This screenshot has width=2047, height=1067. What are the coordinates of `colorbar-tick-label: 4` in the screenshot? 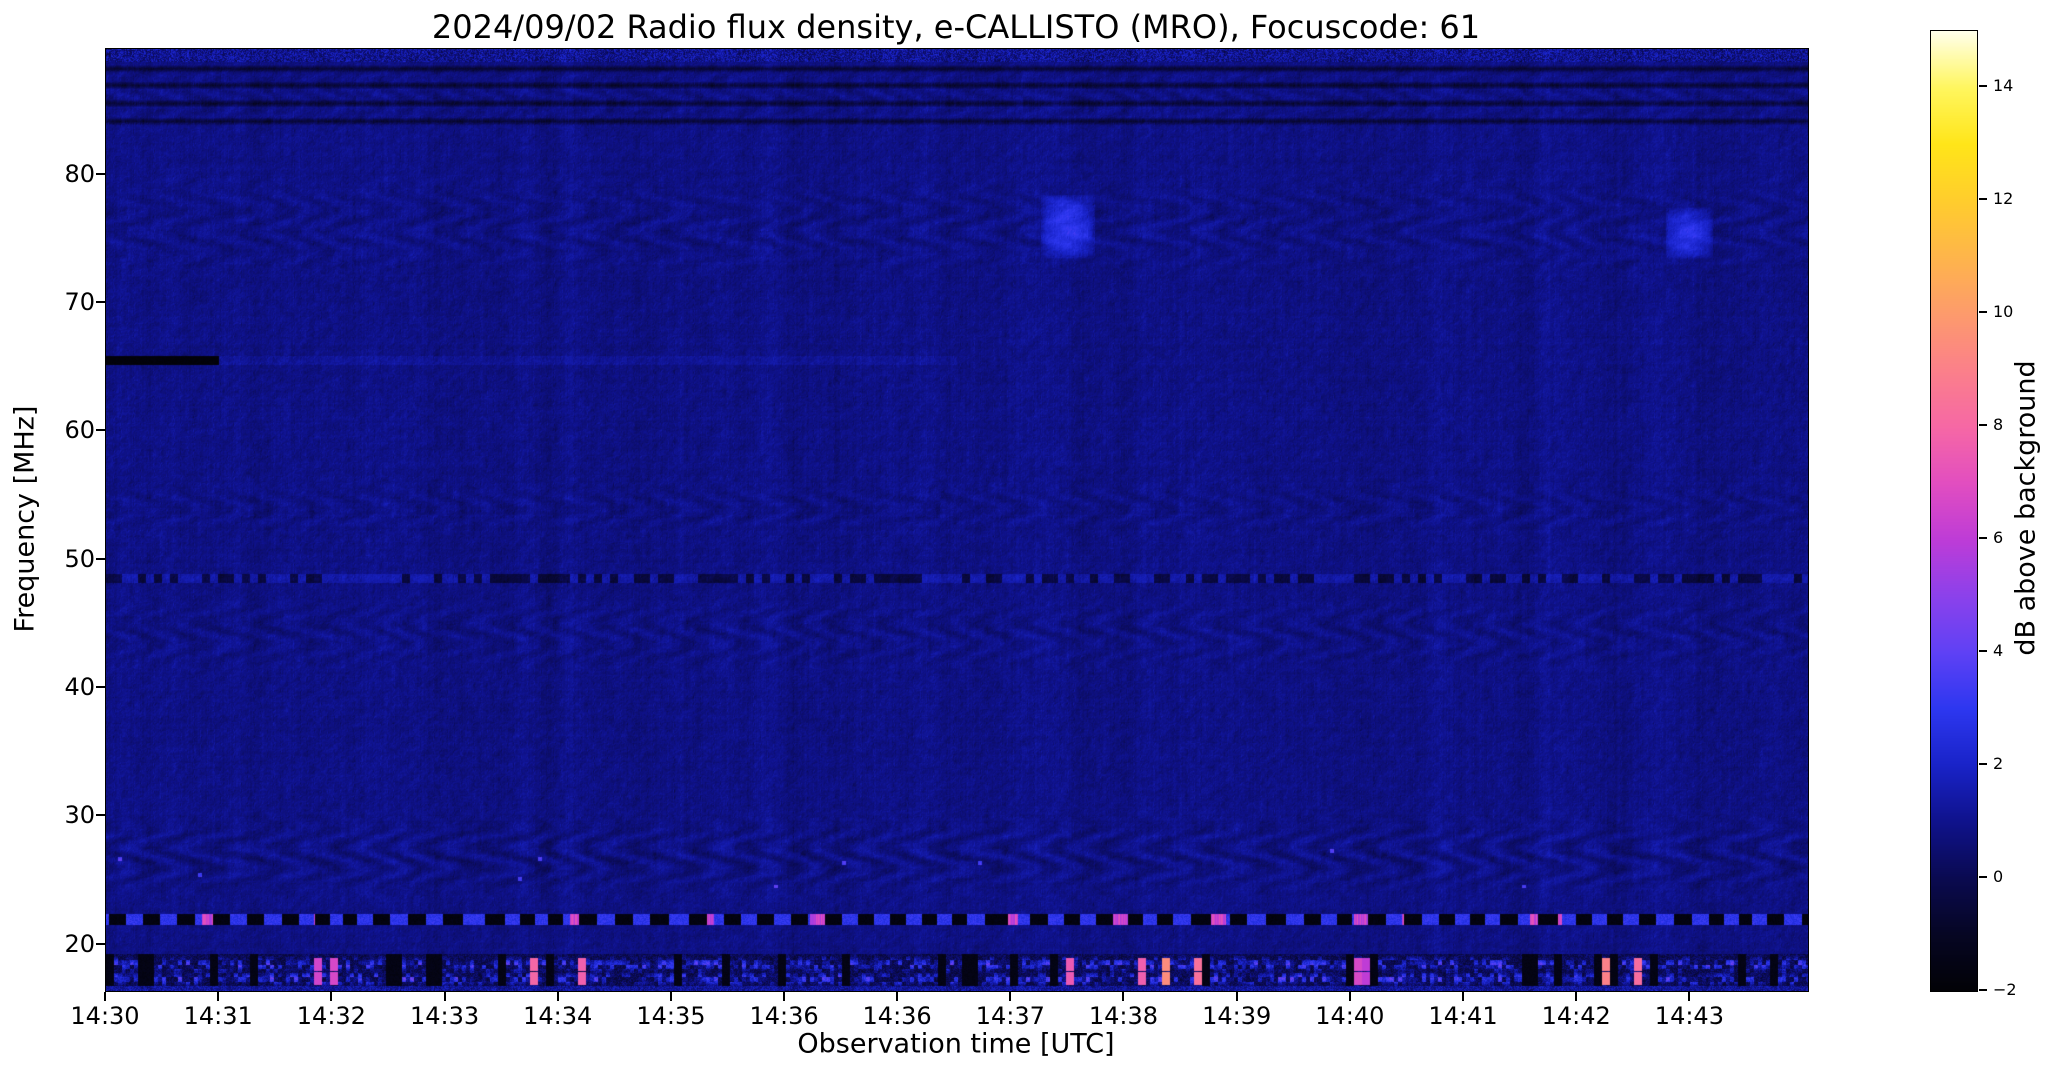 It's located at (1998, 651).